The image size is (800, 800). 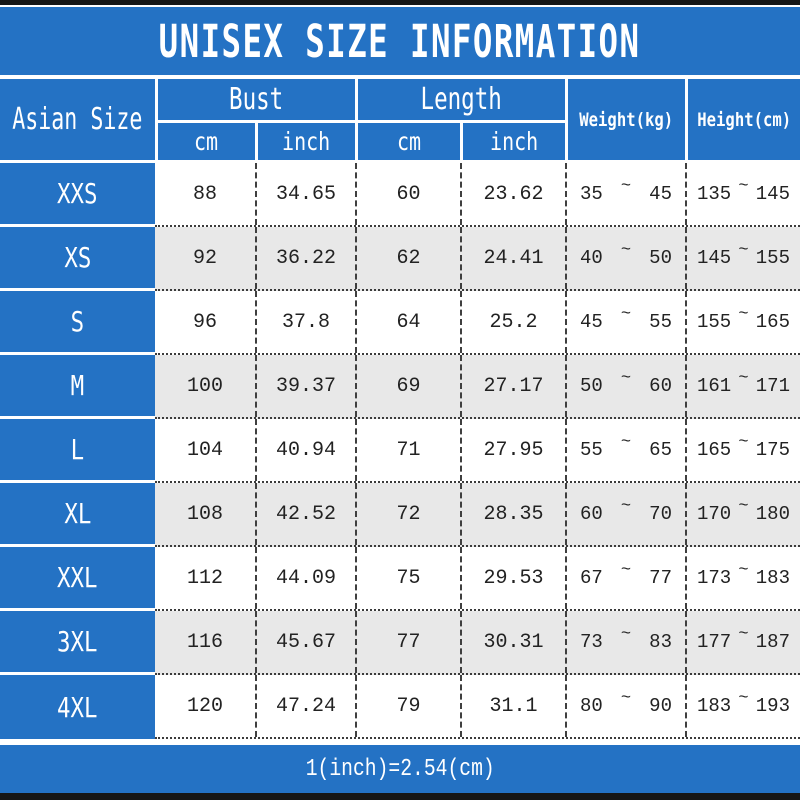 What do you see at coordinates (477, 259) in the screenshot?
I see `row-cells: 92 36.22 62 24.41 40 ~50 145 ~155` at bounding box center [477, 259].